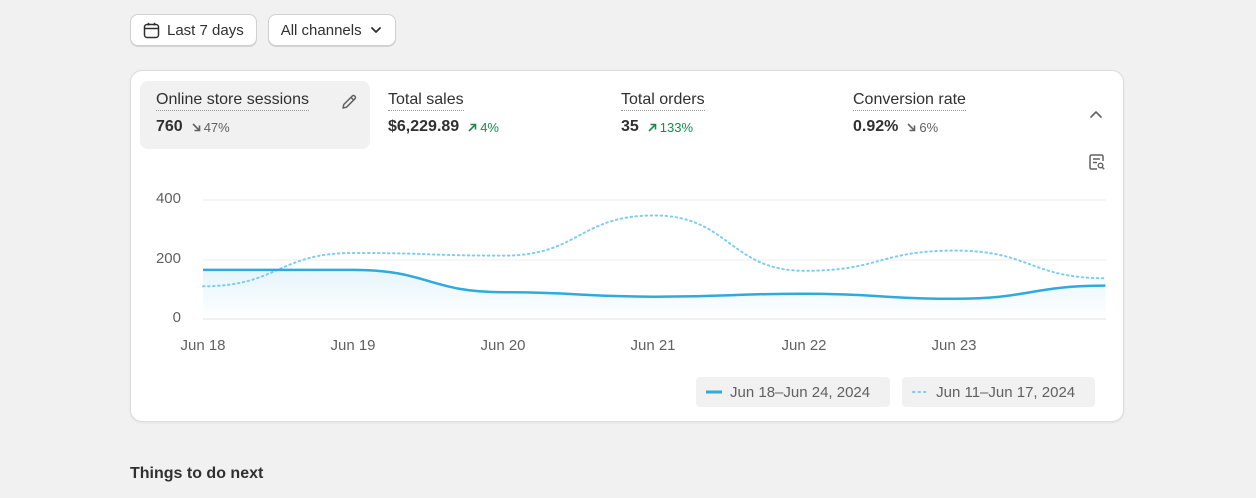  Describe the element at coordinates (353, 345) in the screenshot. I see `x-tick-label: Jun 19` at that location.